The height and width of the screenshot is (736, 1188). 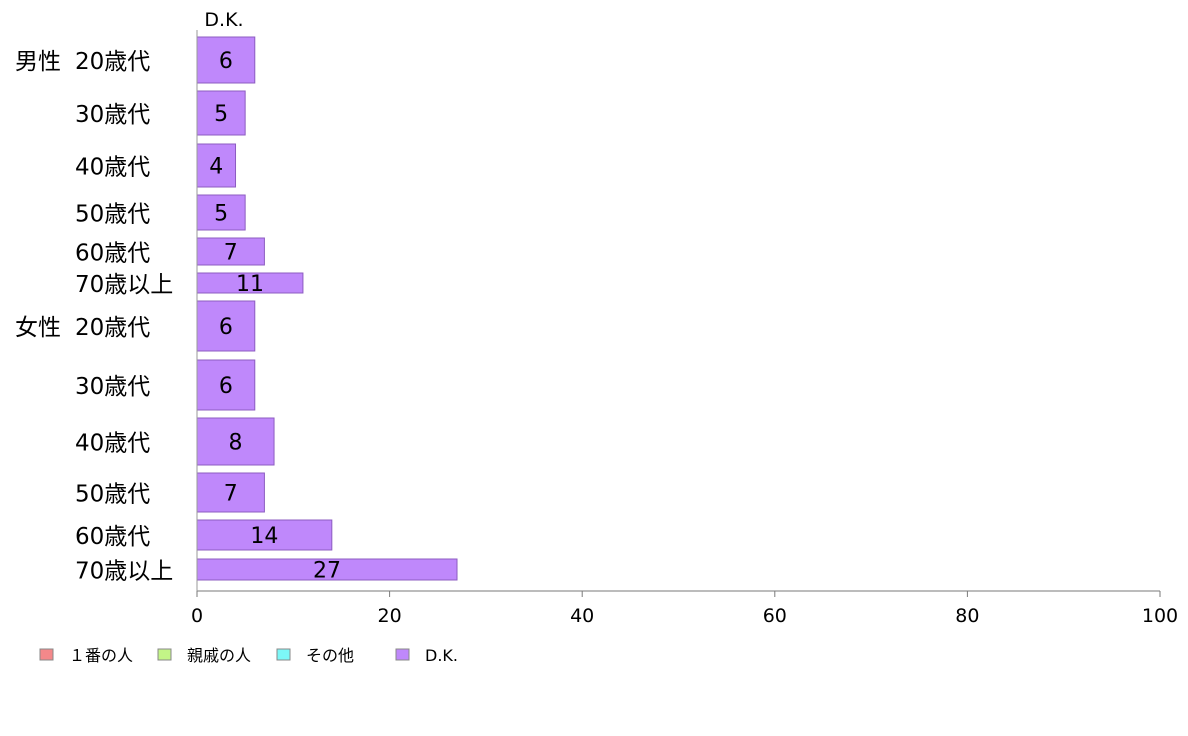 I want to click on x-tick-label: 40, so click(x=582, y=616).